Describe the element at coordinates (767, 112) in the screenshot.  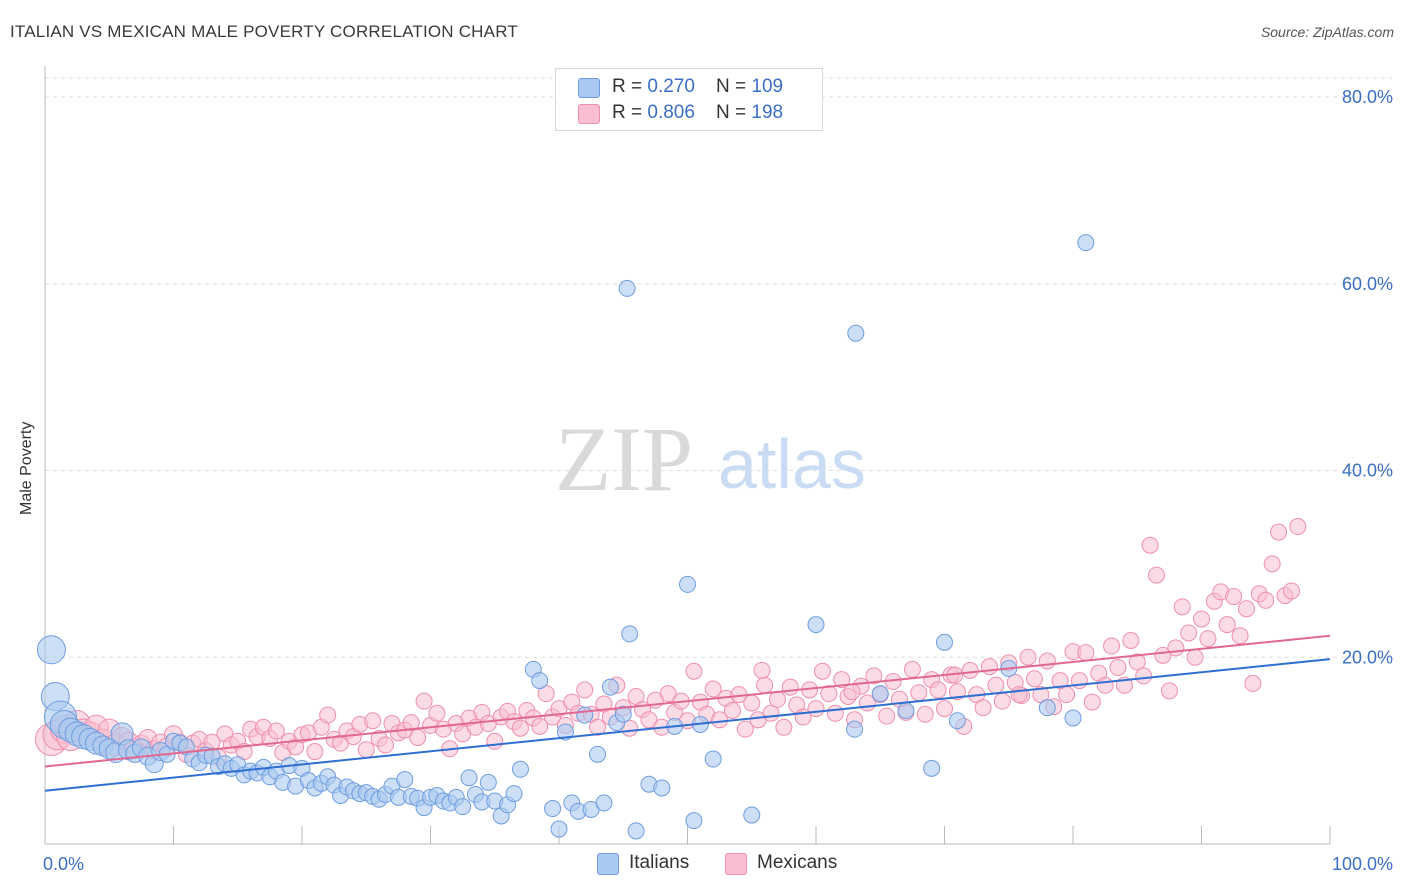
I see `legend-mexicans-n-value: 198` at that location.